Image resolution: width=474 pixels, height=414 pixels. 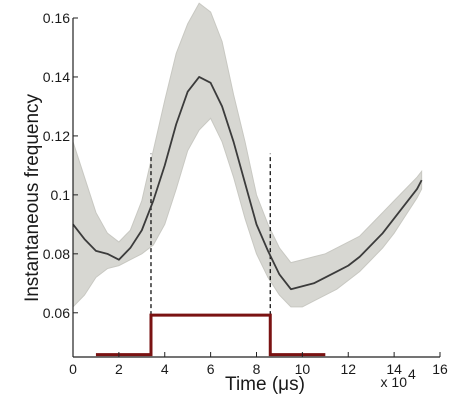 What do you see at coordinates (56, 313) in the screenshot?
I see `y-tick-label: 0.06` at bounding box center [56, 313].